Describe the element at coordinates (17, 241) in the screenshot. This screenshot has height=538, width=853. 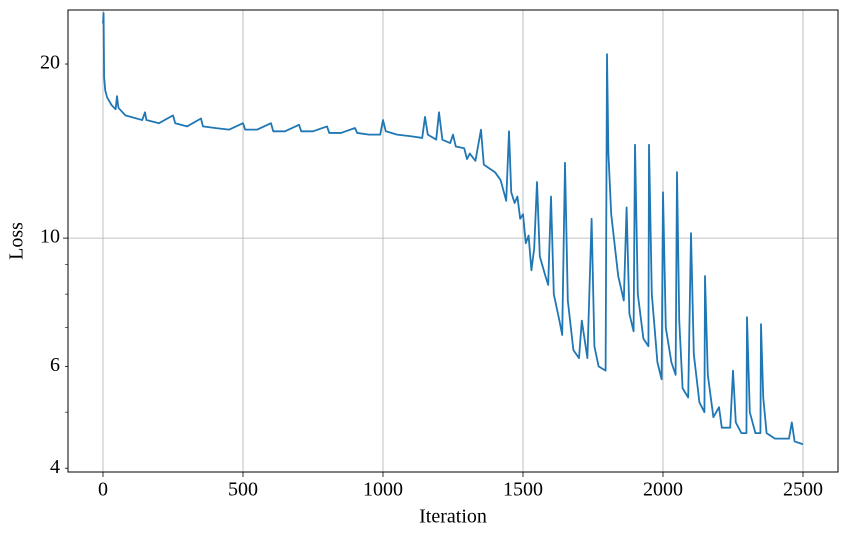
I see `y-axis-label: Loss` at that location.